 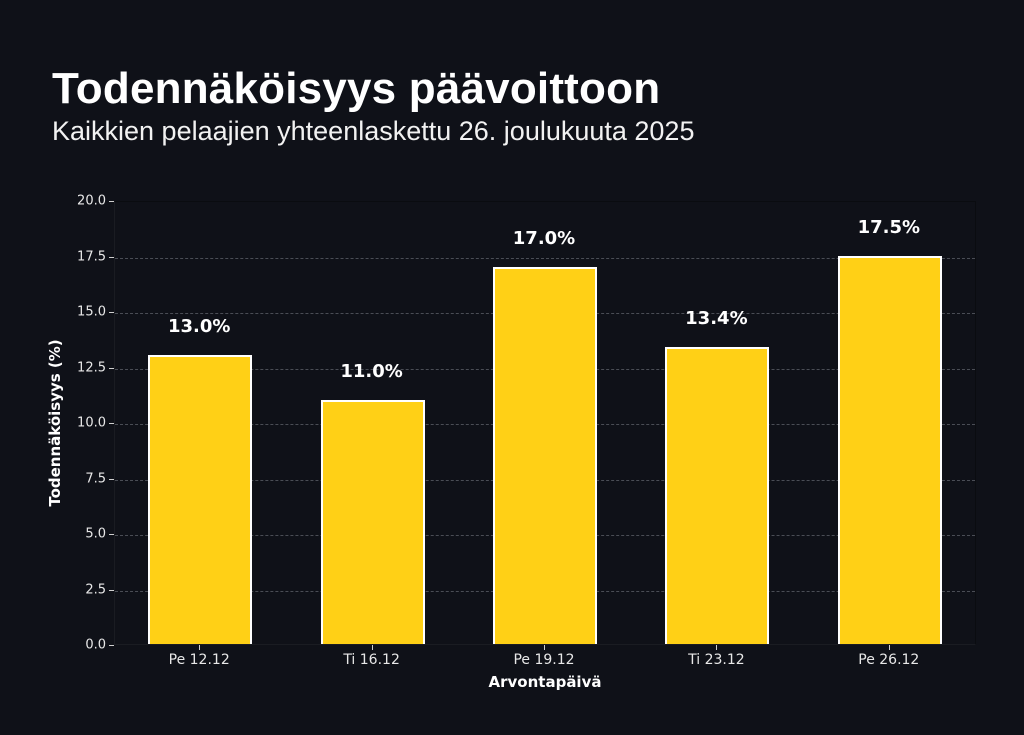 I want to click on bar-value-label: 13.4%, so click(x=716, y=318).